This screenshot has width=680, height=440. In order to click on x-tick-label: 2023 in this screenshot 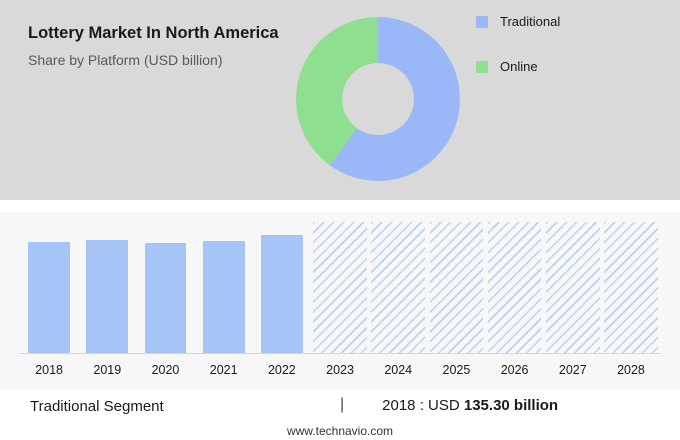, I will do `click(340, 370)`.